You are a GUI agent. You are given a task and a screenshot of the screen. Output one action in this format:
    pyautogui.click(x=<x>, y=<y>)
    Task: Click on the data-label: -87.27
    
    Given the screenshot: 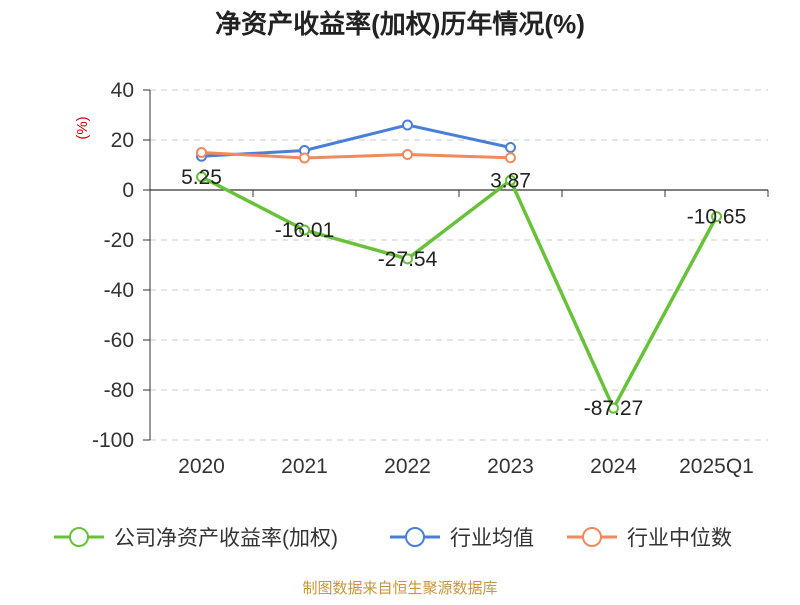 What is the action you would take?
    pyautogui.click(x=614, y=408)
    